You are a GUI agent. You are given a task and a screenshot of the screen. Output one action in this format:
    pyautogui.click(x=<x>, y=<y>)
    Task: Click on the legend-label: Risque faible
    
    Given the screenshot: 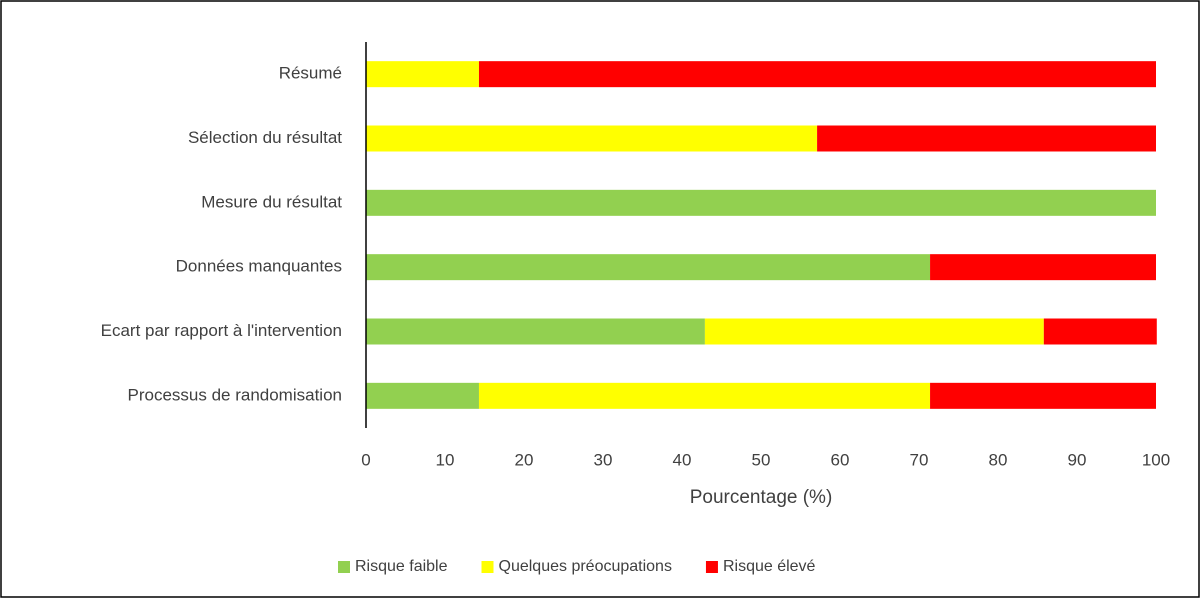 What is the action you would take?
    pyautogui.click(x=401, y=566)
    